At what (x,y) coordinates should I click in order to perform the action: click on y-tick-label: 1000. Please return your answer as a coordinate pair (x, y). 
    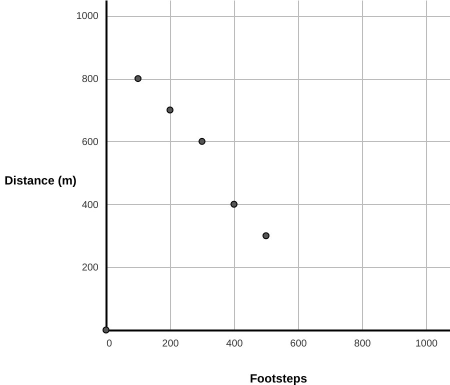
    Looking at the image, I should click on (87, 16).